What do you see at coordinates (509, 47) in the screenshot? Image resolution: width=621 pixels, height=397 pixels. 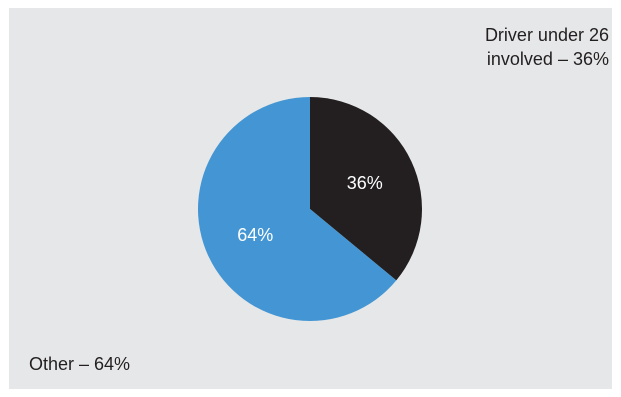 I see `legend-driver-under-26: Driver under 26 involved – 36%` at bounding box center [509, 47].